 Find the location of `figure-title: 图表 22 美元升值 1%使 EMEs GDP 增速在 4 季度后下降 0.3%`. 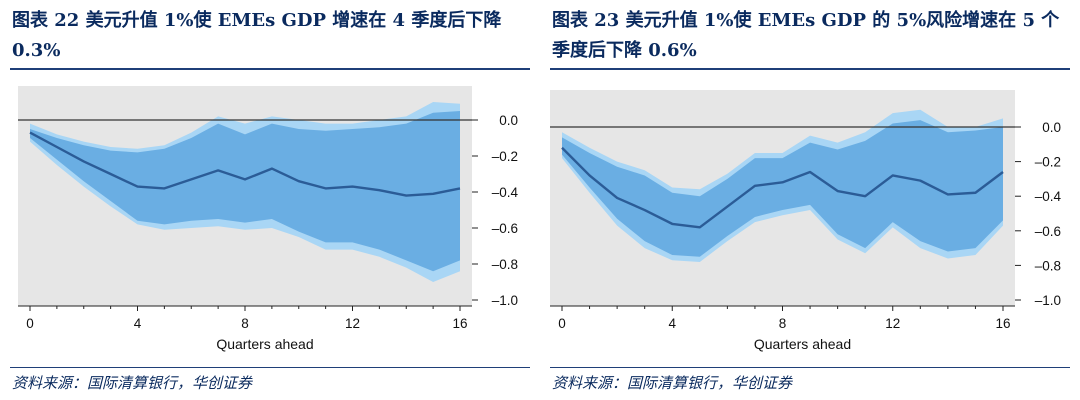

figure-title: 图表 22 美元升值 1%使 EMEs GDP 增速在 4 季度后下降 0.3% is located at coordinates (257, 35).